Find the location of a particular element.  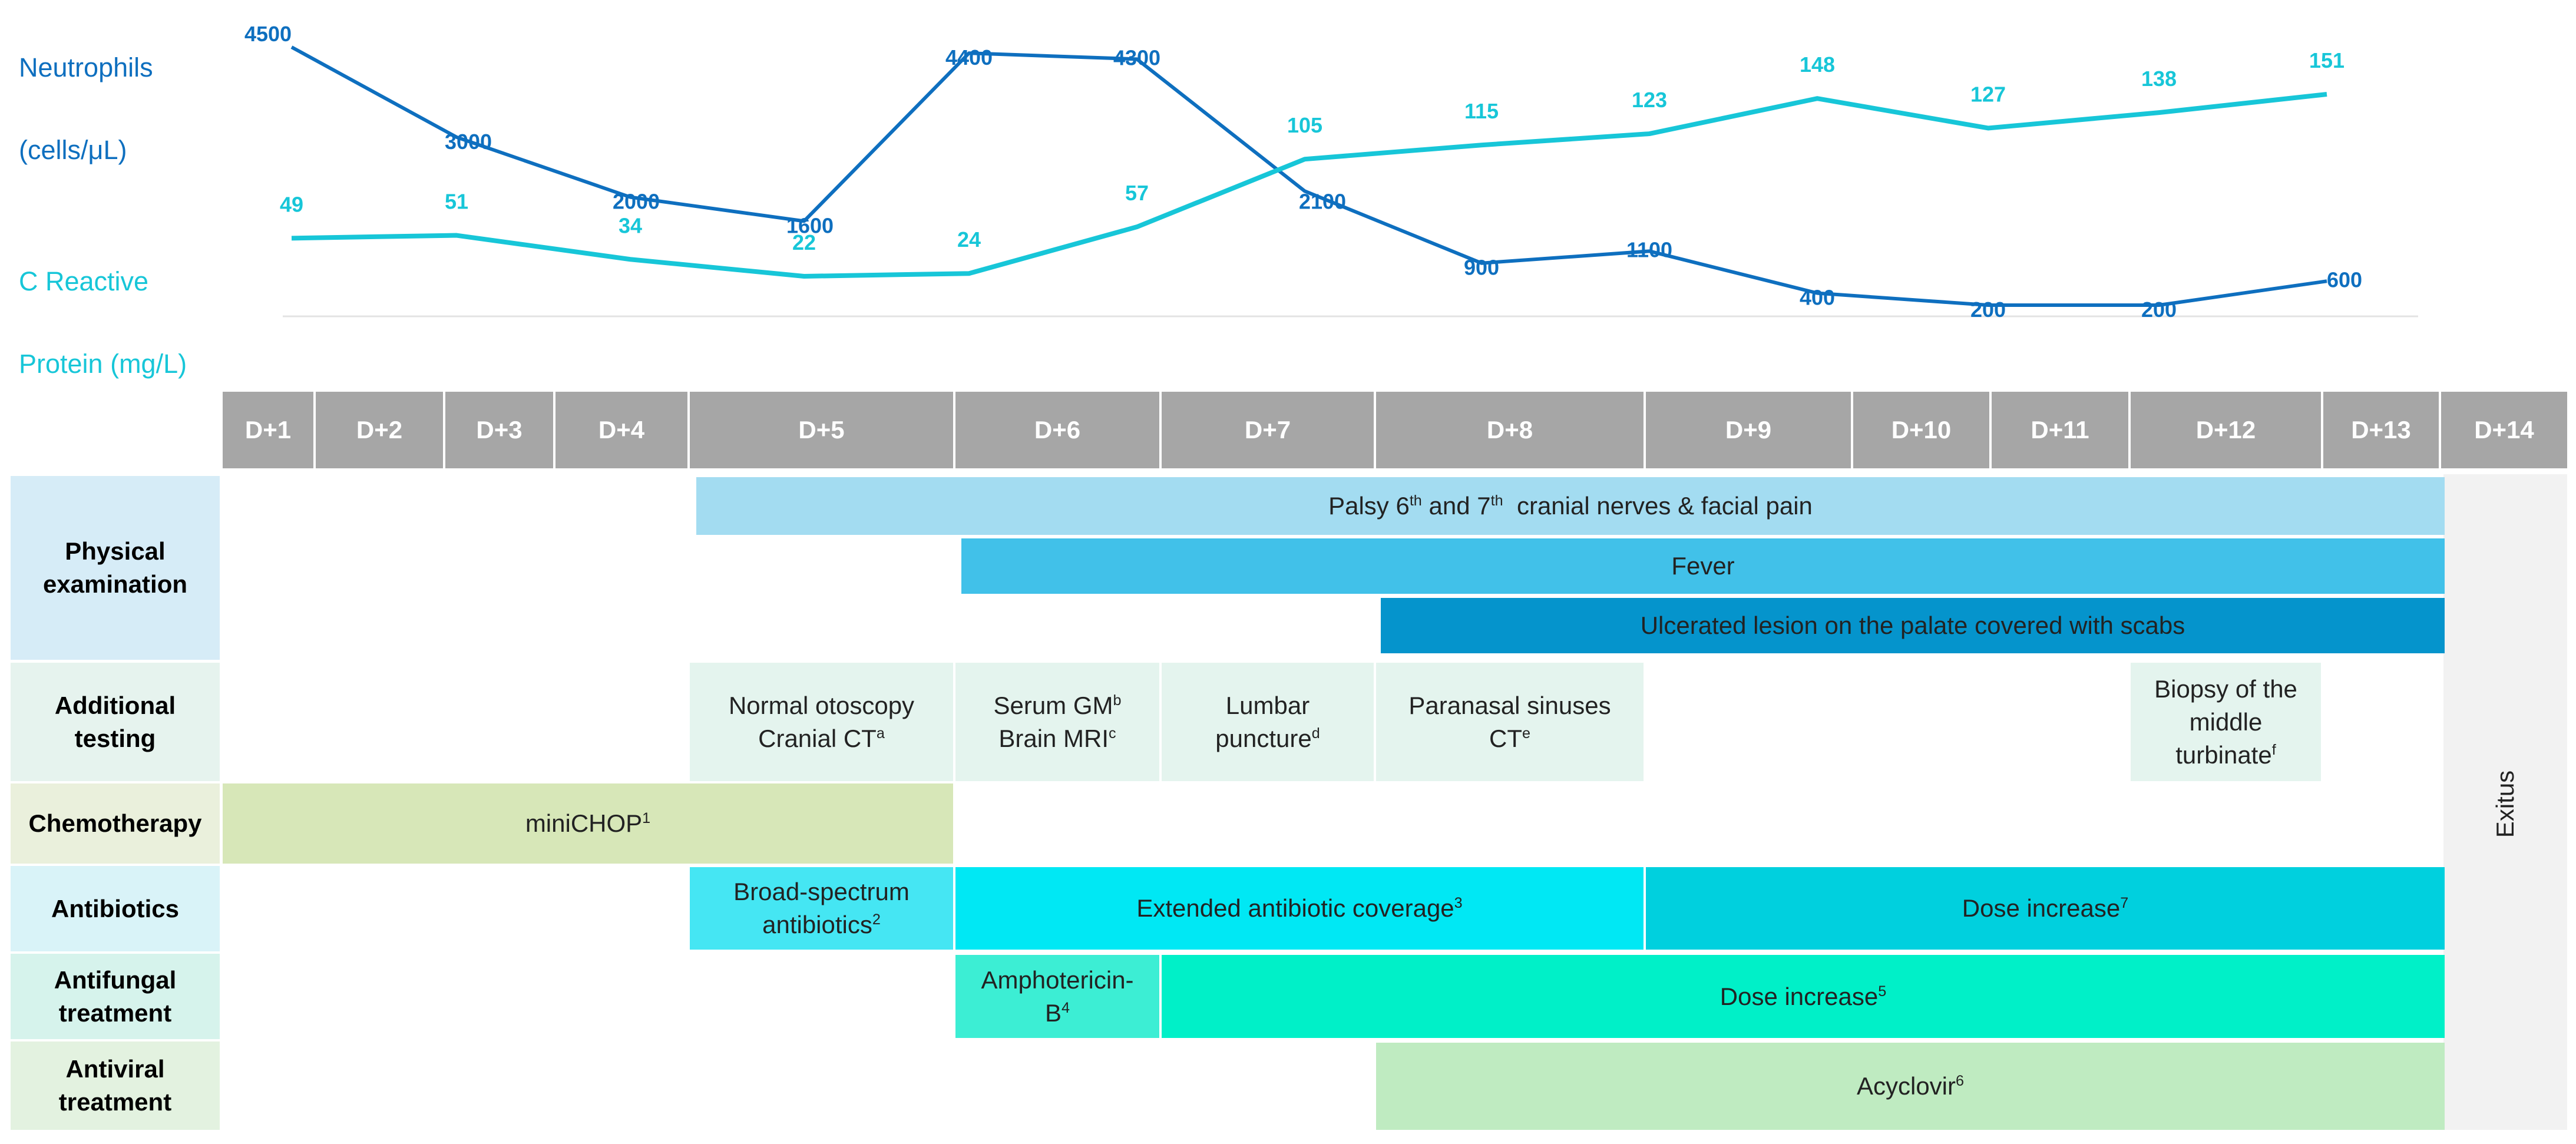

antibiotics-extended-sup: 3 is located at coordinates (1458, 903).